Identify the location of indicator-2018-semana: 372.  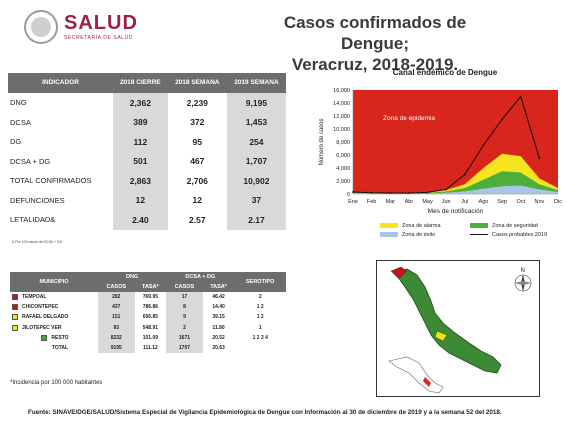
(197, 122).